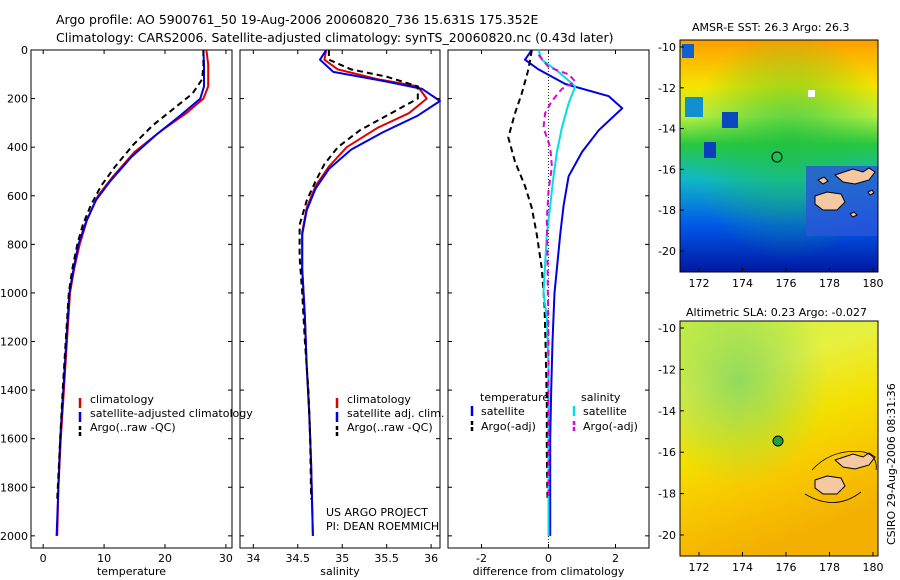 The image size is (900, 580). I want to click on sla-map-title: Altimetric SLA: 0.23 Argo: -0.027, so click(776, 312).